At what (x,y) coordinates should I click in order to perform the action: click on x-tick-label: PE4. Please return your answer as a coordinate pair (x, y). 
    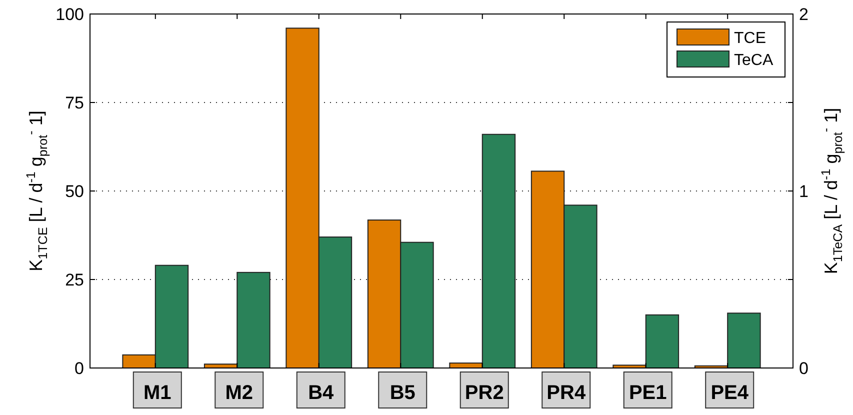
    Looking at the image, I should click on (730, 393).